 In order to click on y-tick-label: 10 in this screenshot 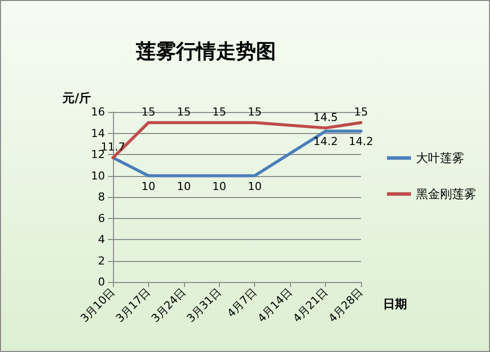, I will do `click(98, 175)`.